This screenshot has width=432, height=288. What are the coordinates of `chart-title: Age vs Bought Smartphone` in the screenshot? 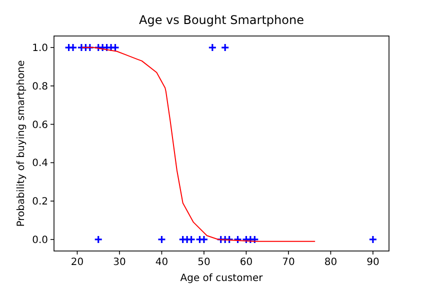 It's located at (221, 20).